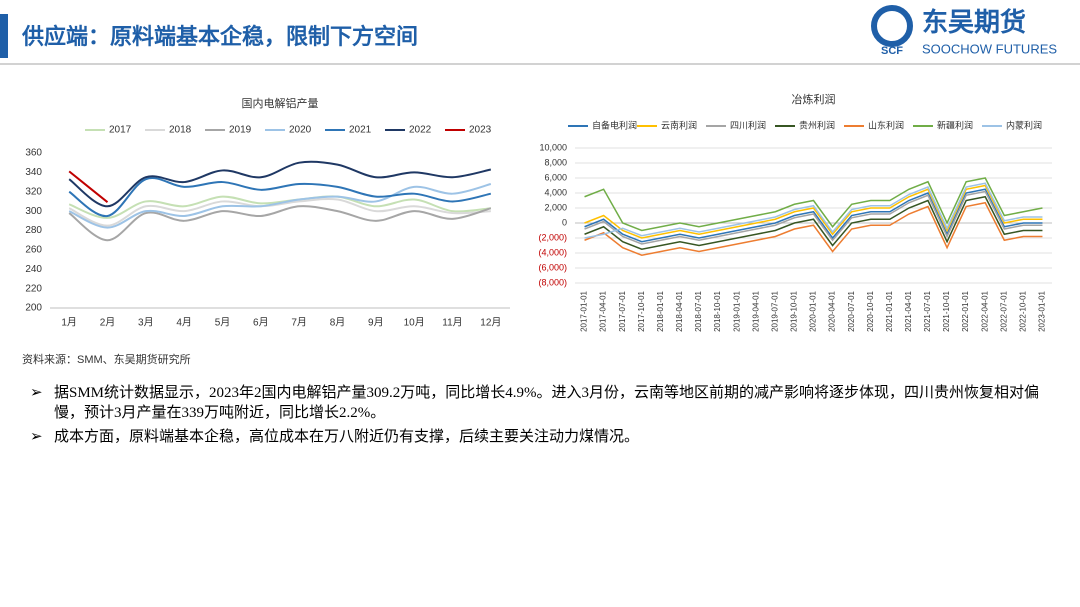 The height and width of the screenshot is (607, 1080). I want to click on source: 资料来源：SMM、东吴期货研究所, so click(106, 359).